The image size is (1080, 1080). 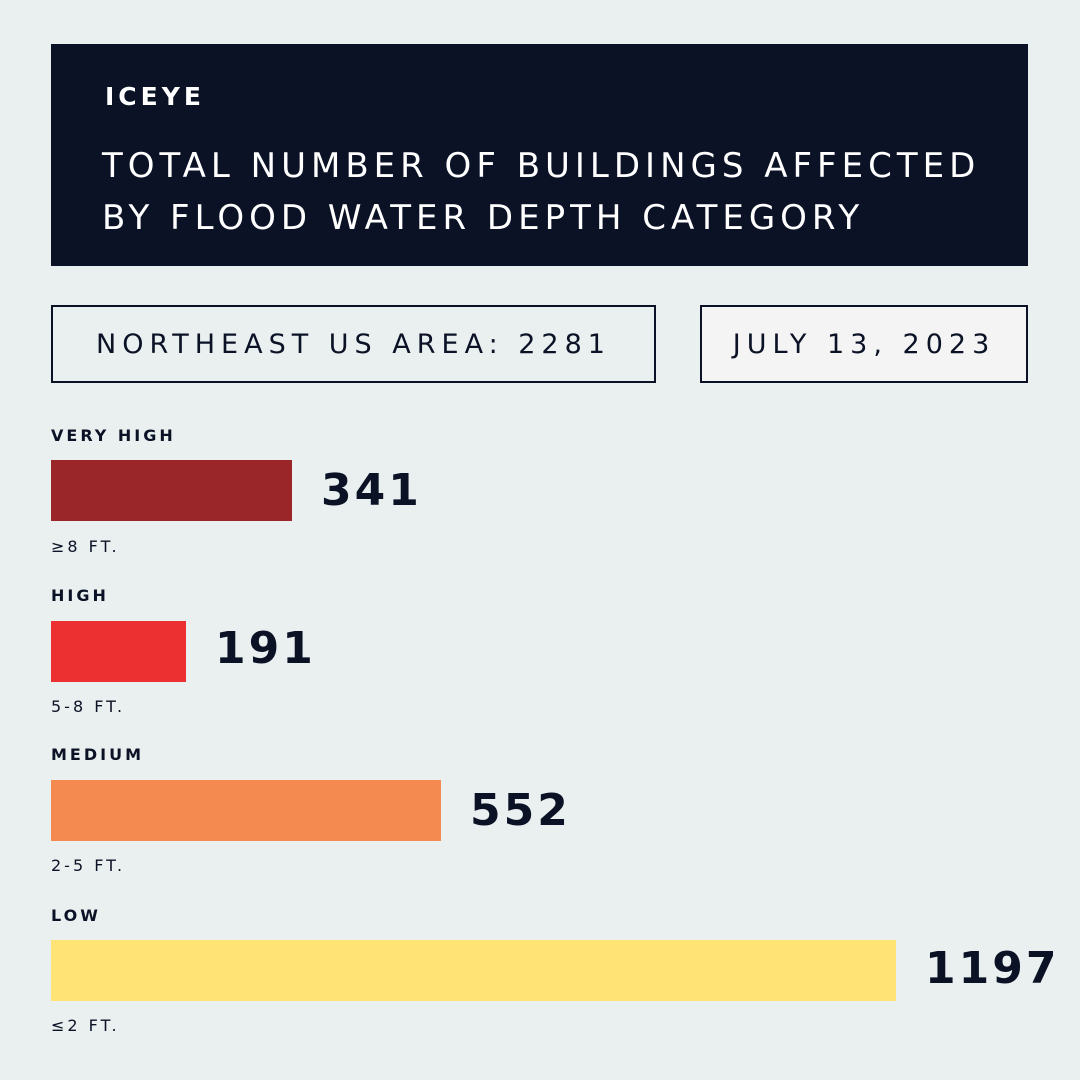 What do you see at coordinates (864, 344) in the screenshot?
I see `date-box: JULY 13, 2023` at bounding box center [864, 344].